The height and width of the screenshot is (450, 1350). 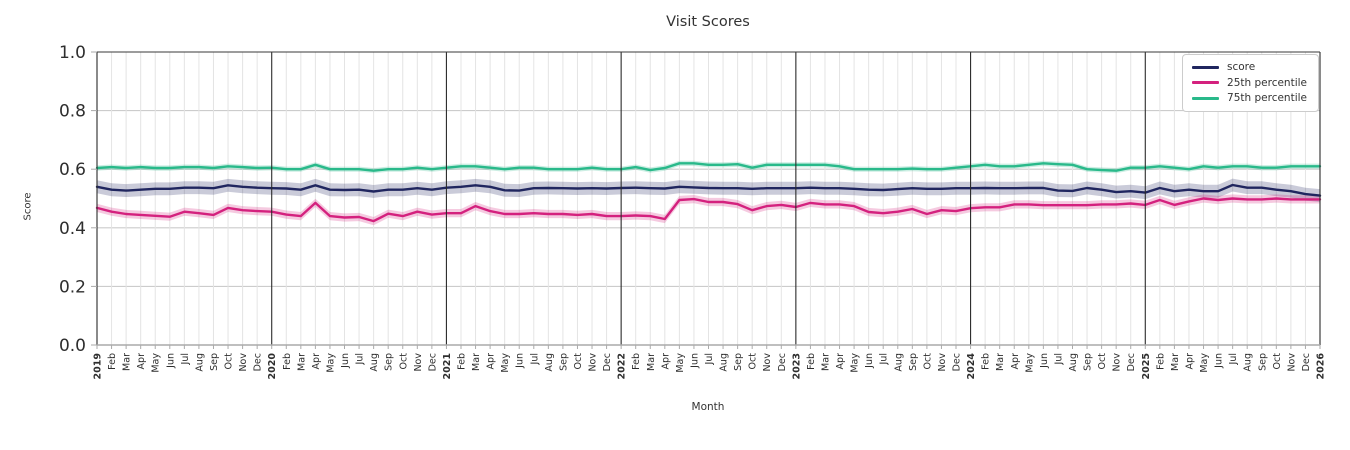 I want to click on legend-item-score: score, so click(x=1249, y=67).